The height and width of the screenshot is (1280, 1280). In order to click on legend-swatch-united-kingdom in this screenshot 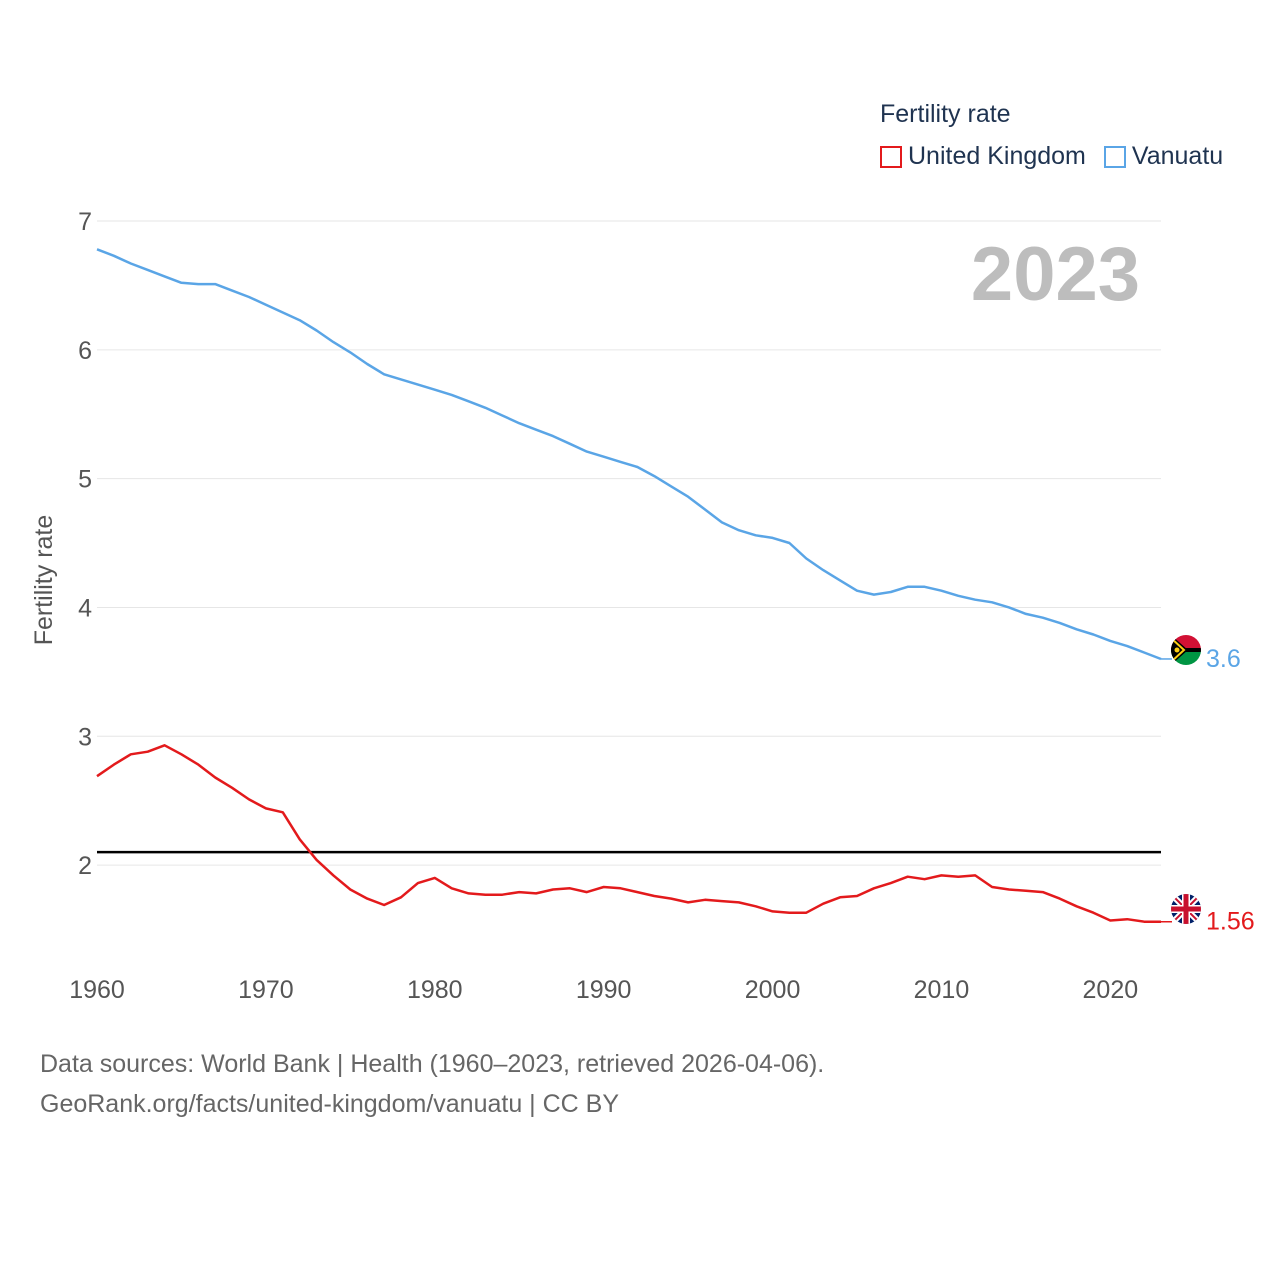, I will do `click(891, 156)`.